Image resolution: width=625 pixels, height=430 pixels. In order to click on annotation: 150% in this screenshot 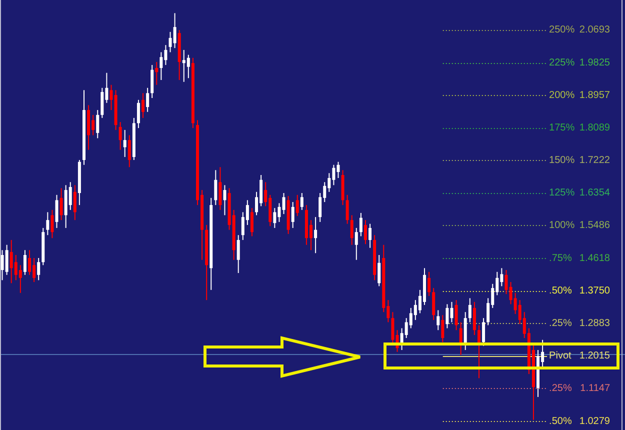, I will do `click(562, 160)`.